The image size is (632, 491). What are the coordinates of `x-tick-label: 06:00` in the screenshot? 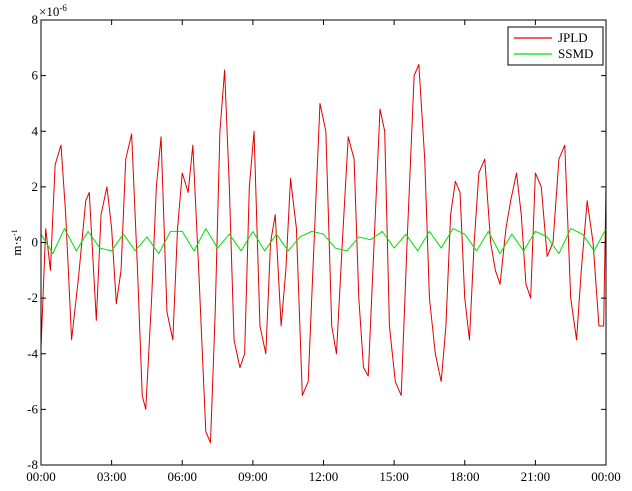 It's located at (182, 476).